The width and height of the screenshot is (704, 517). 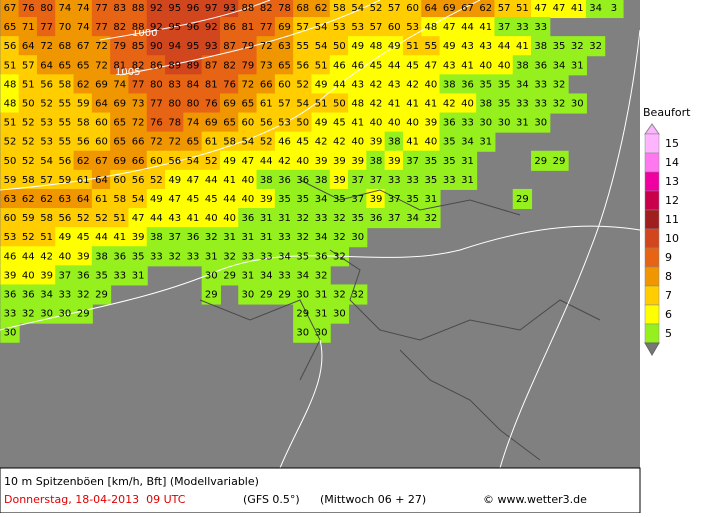 What do you see at coordinates (101, 8) in the screenshot?
I see `wind-value: 77` at bounding box center [101, 8].